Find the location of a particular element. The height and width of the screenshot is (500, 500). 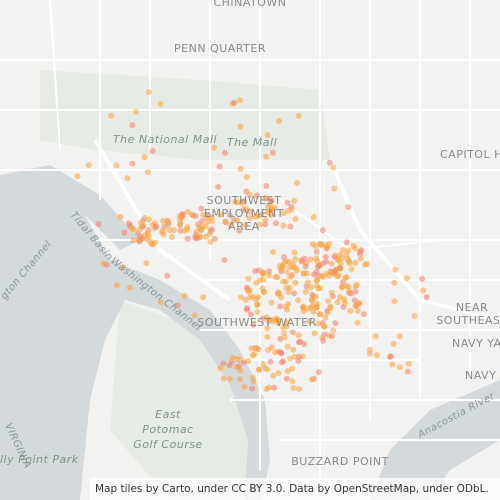

label: PENN QUARTER is located at coordinates (220, 48).